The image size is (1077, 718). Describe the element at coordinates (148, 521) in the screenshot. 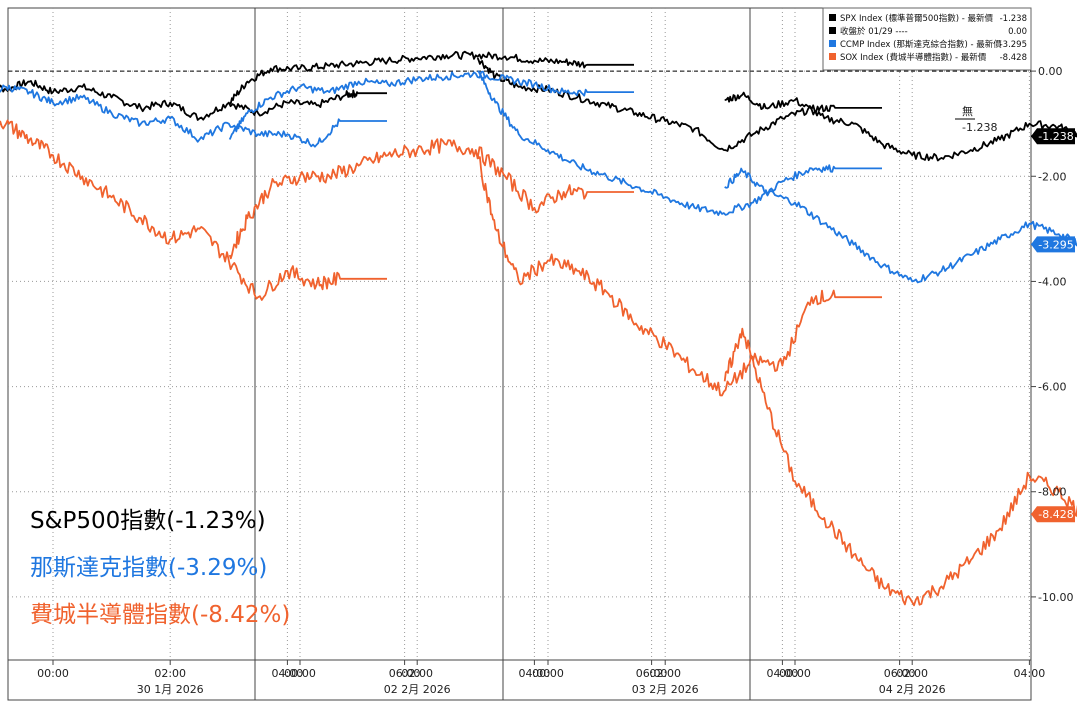

I see `overlay-label: S&P500指數(-1.23%)` at that location.